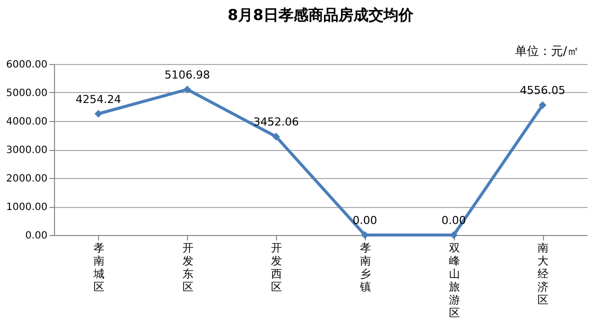  Describe the element at coordinates (546, 51) in the screenshot. I see `text: 单位：元/㎡` at that location.